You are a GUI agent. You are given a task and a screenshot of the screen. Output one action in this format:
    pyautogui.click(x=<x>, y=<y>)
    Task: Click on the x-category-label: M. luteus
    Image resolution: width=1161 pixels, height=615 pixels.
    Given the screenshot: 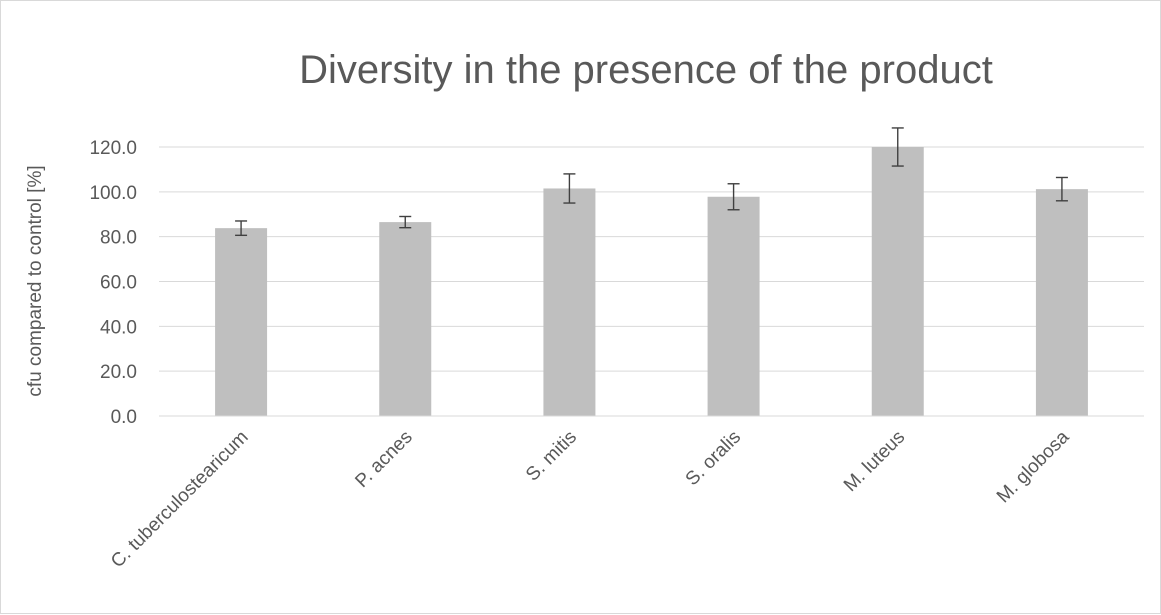 What is the action you would take?
    pyautogui.click(x=874, y=461)
    